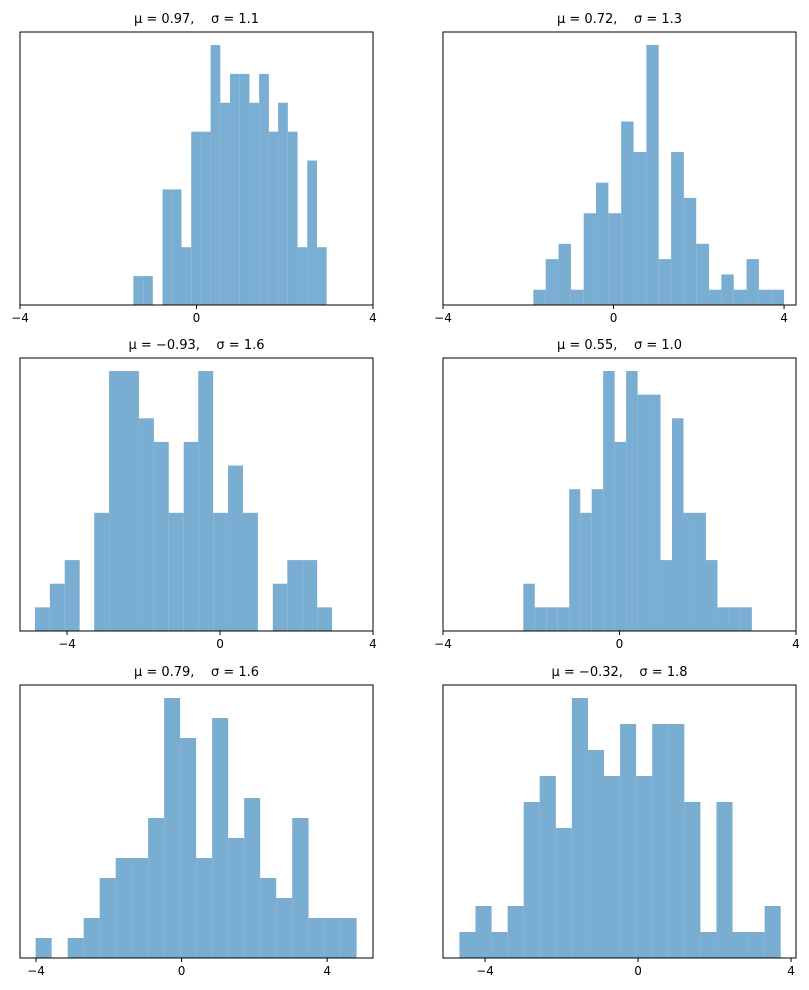 This screenshot has width=809, height=990. I want to click on subplot-title: μ = 0.97, σ = 1.1, so click(196, 19).